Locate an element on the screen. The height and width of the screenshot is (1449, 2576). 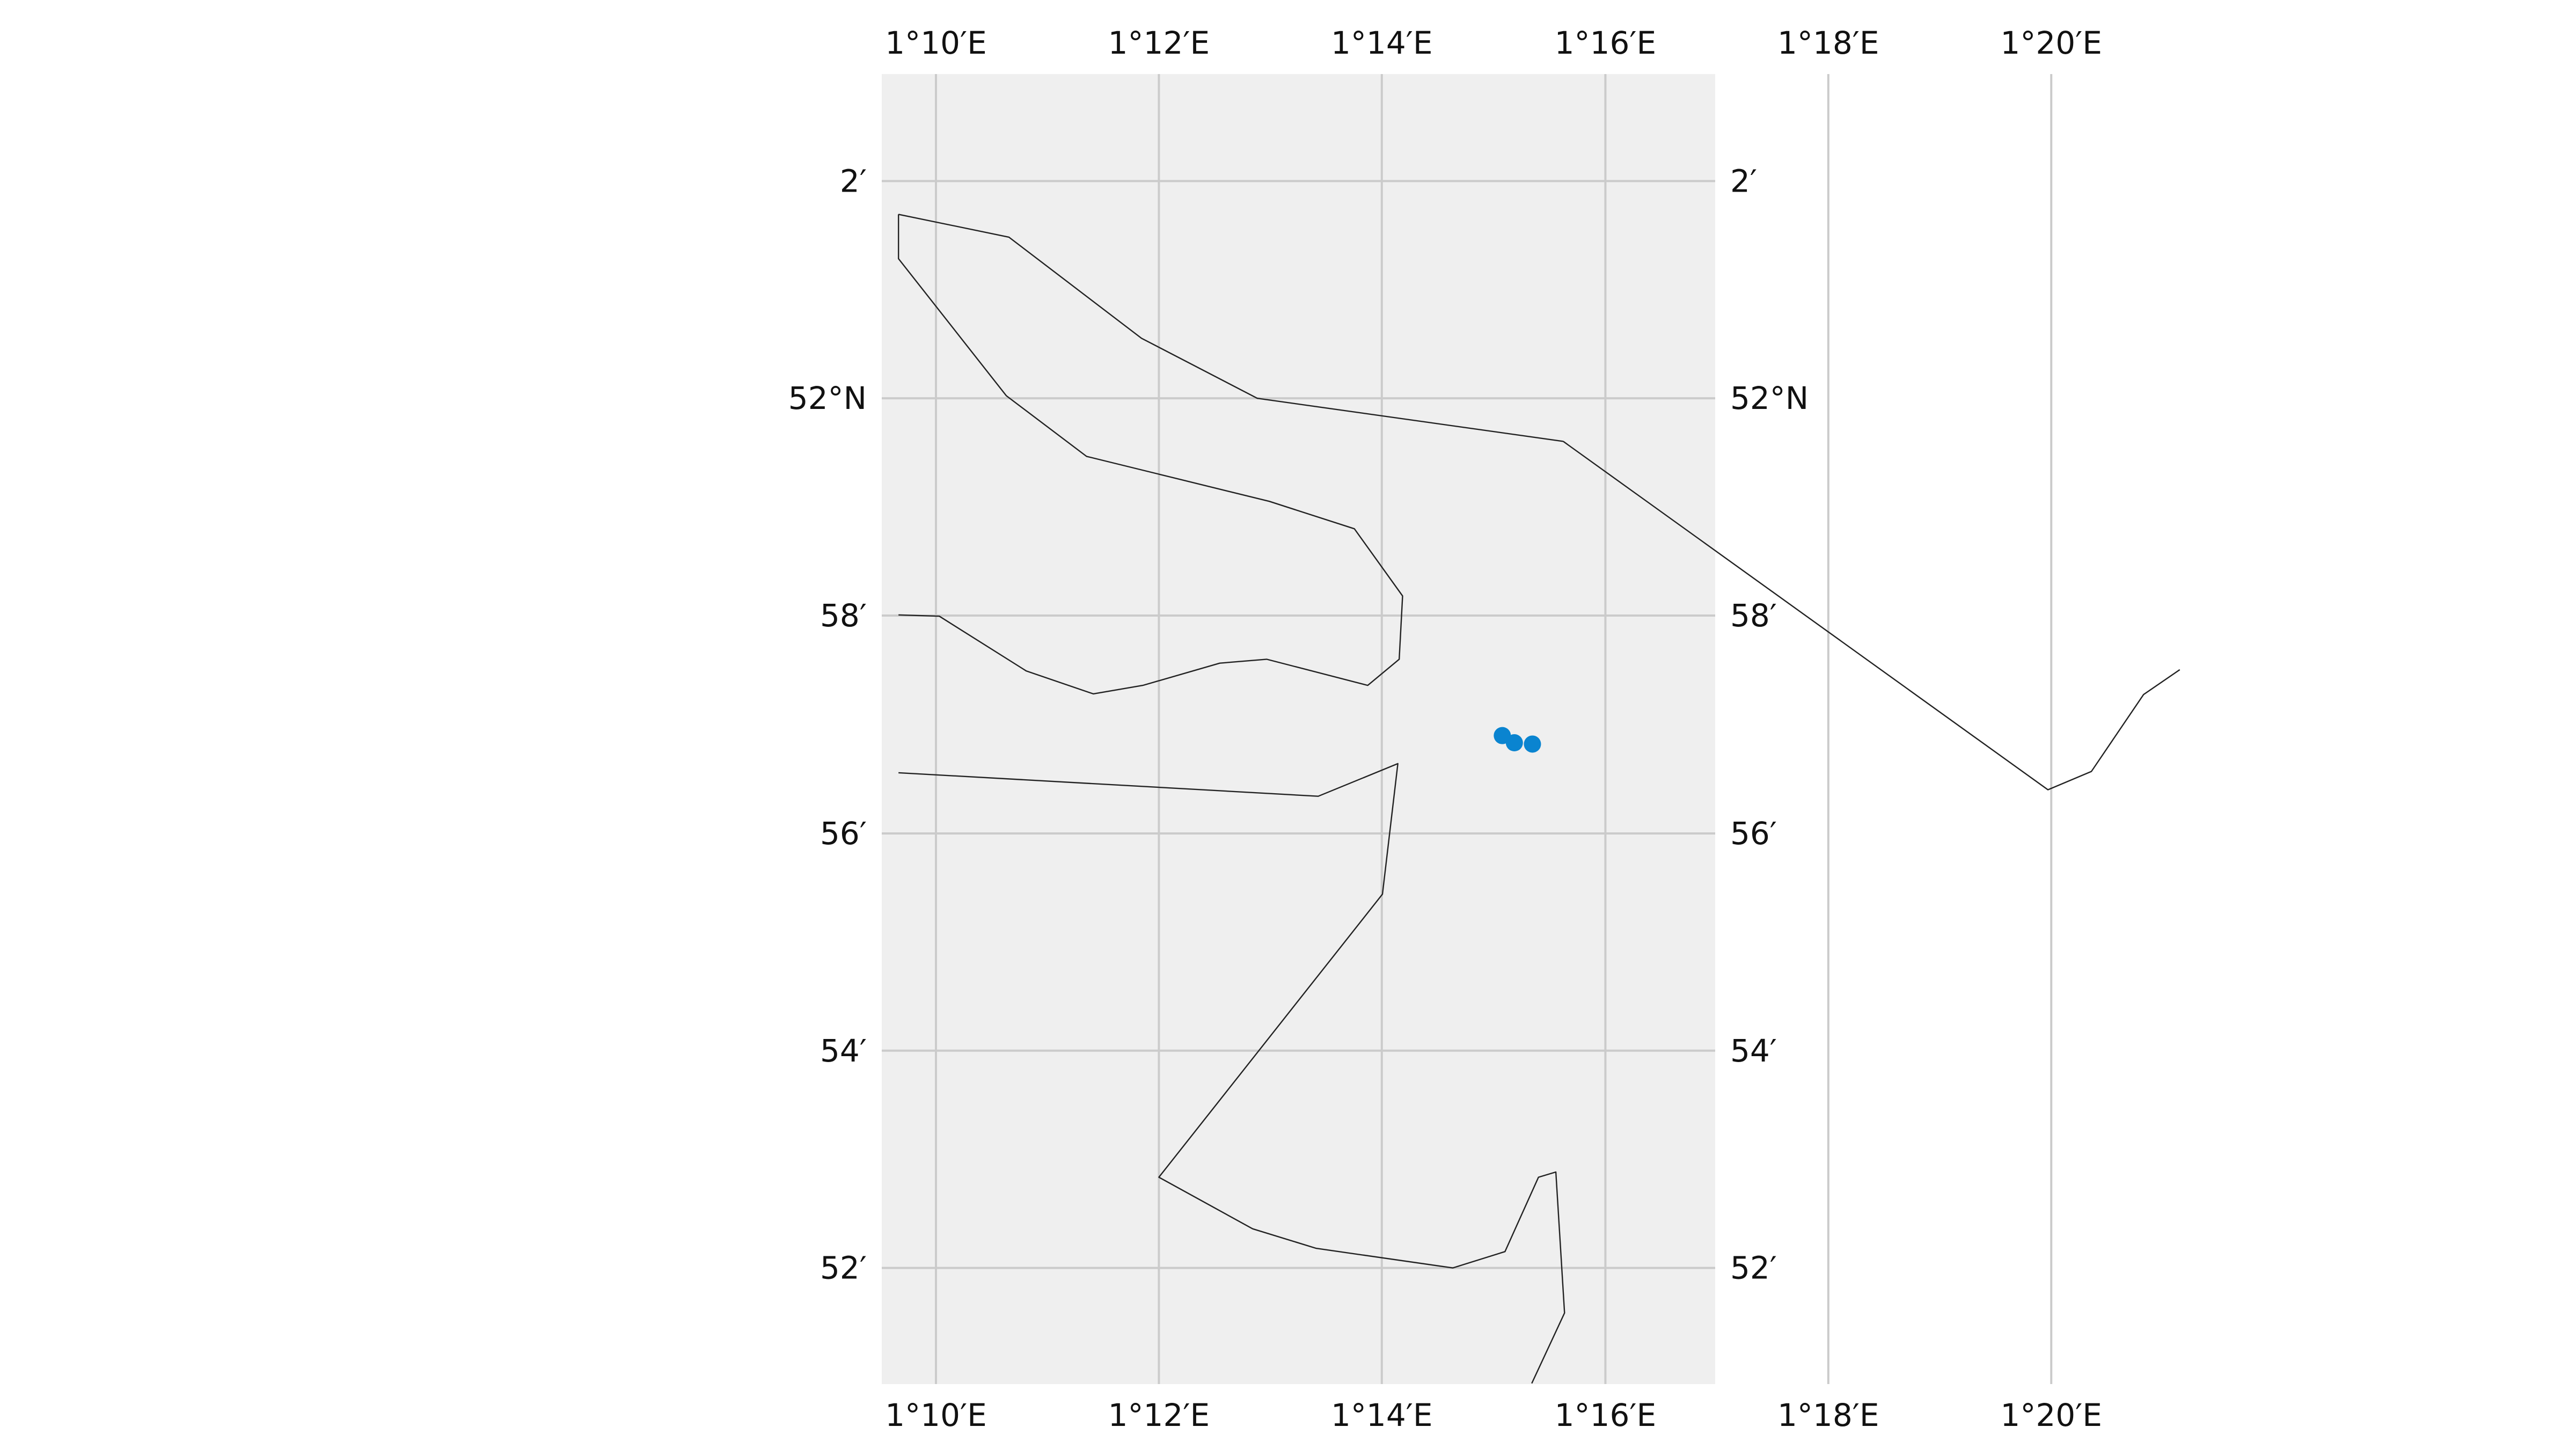
lon-tick-label-top: 1°18′E is located at coordinates (1828, 43).